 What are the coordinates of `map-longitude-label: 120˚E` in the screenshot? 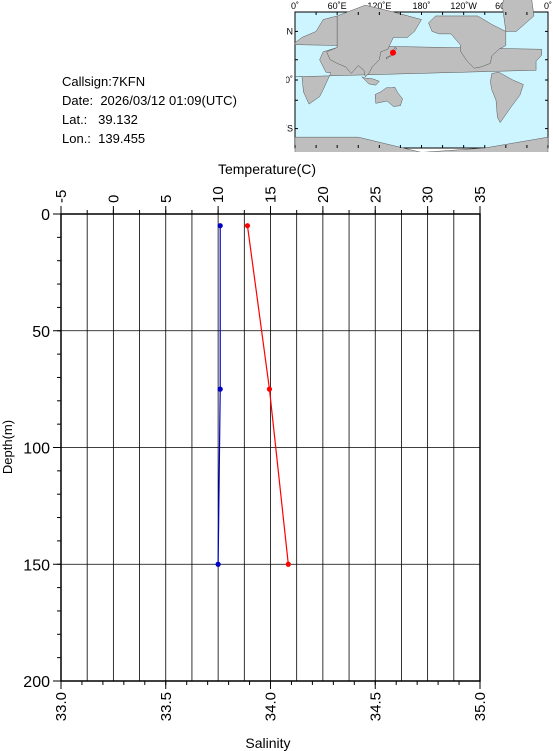 It's located at (379, 6).